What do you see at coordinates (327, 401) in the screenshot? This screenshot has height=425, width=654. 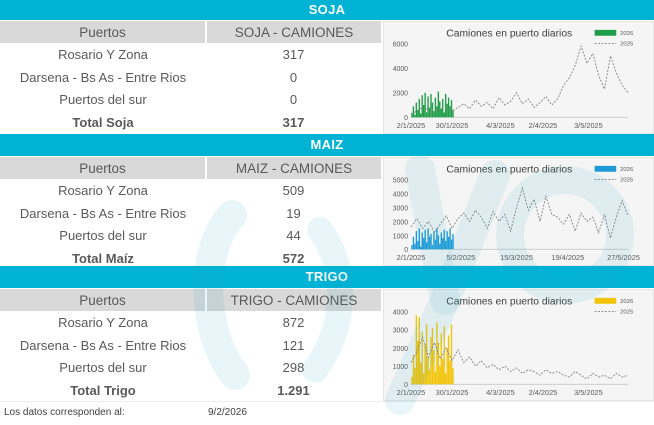 I see `footer-divider` at bounding box center [327, 401].